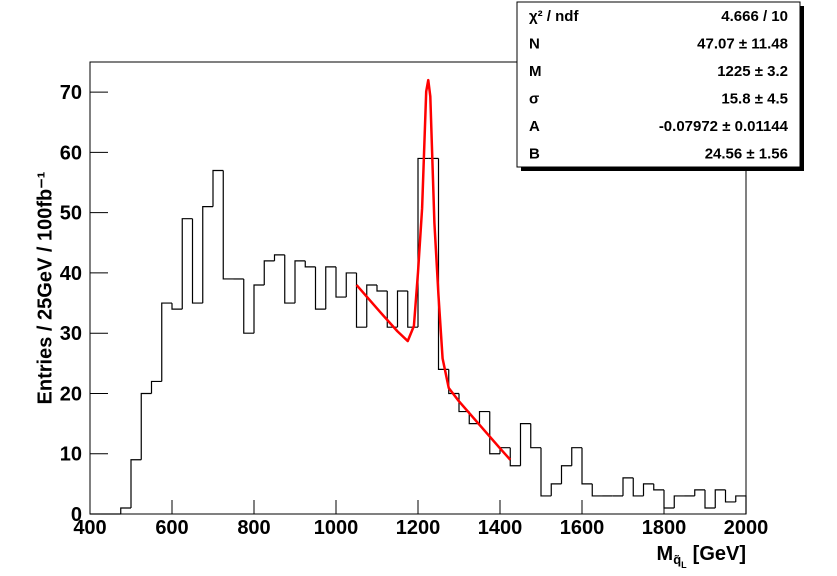  Describe the element at coordinates (719, 554) in the screenshot. I see `x-label-unit: [GeV]` at that location.